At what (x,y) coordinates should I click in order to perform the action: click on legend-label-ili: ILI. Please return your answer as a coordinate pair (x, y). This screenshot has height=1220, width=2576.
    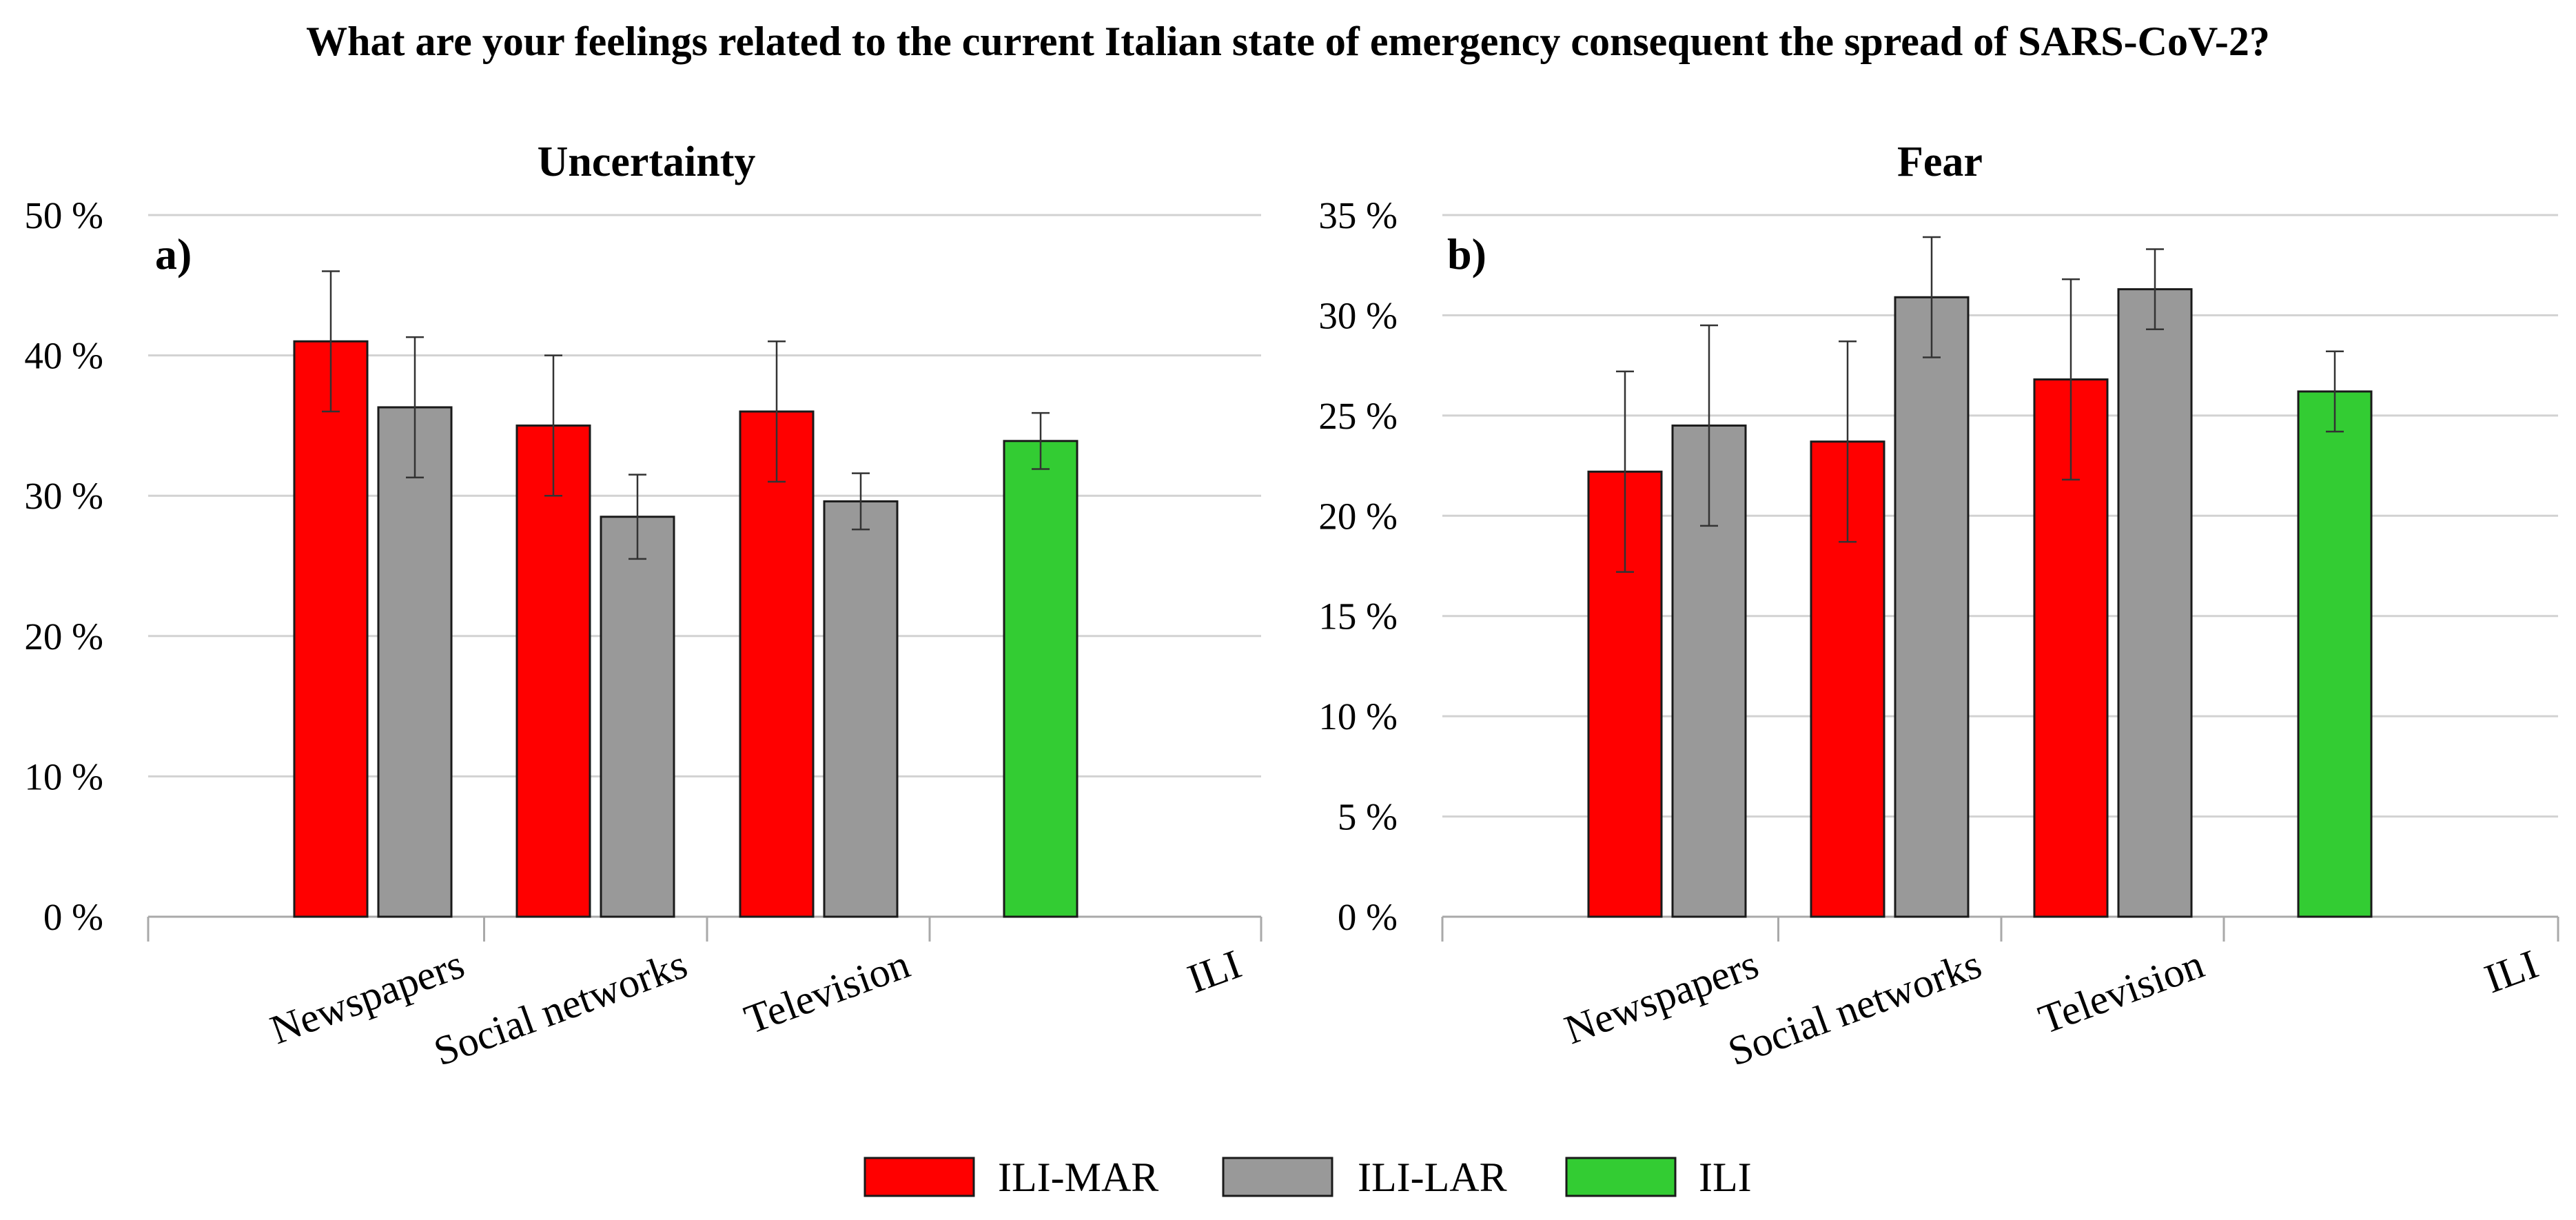
    Looking at the image, I should click on (1725, 1177).